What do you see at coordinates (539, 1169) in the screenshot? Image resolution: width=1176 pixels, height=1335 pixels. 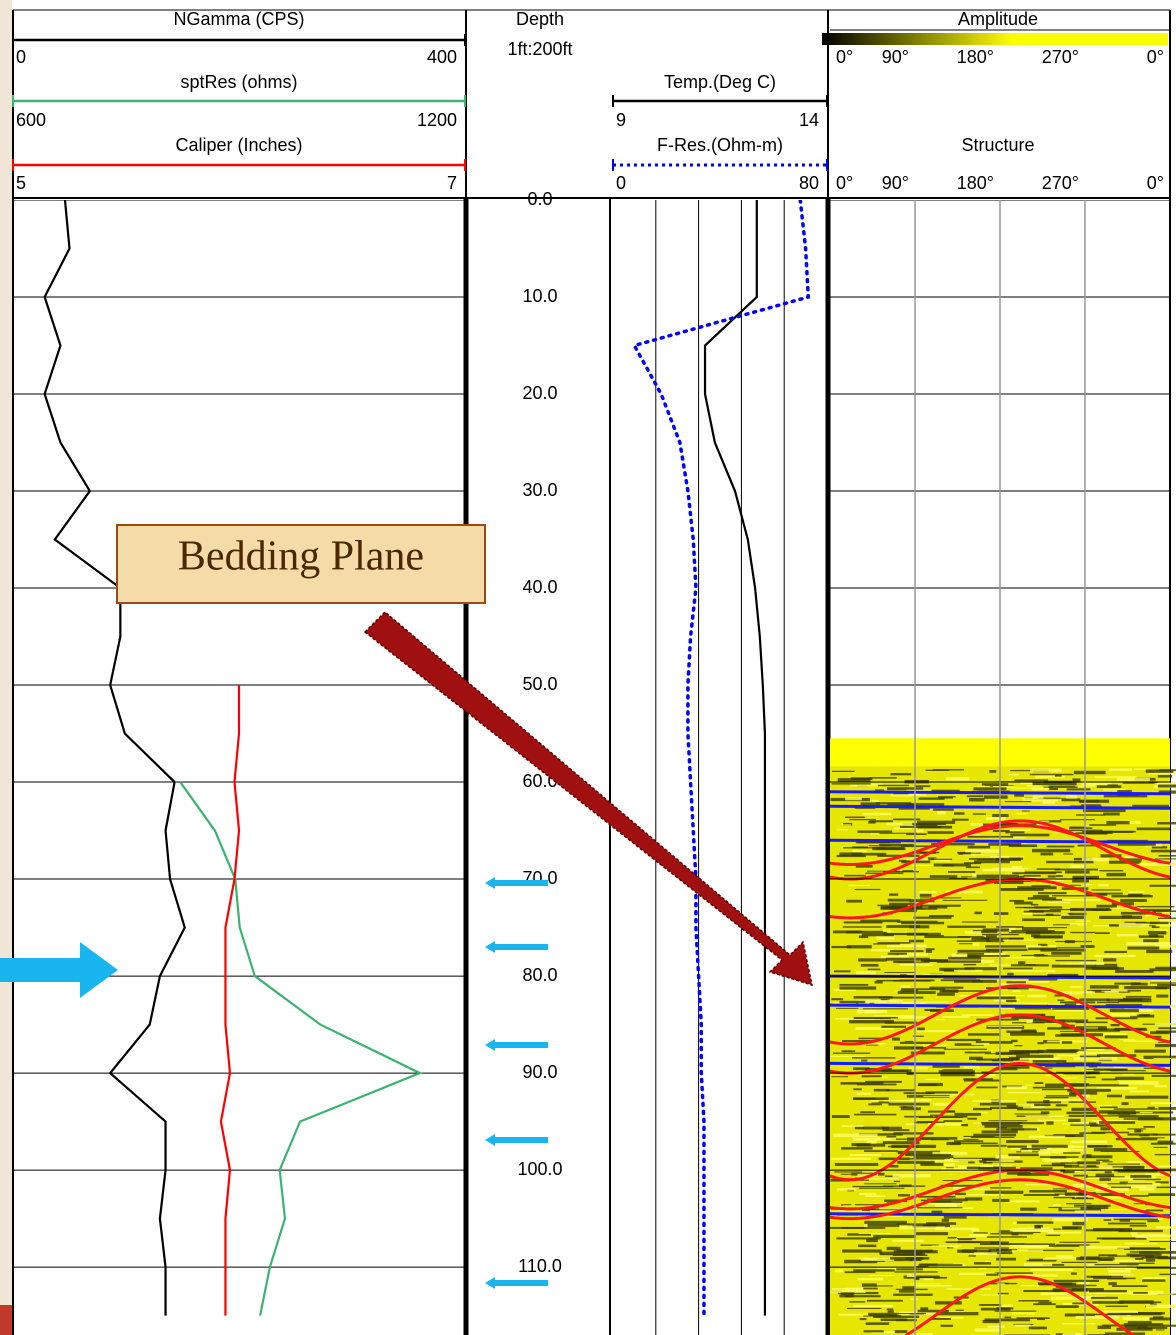 I see `depth-label: 100.0` at bounding box center [539, 1169].